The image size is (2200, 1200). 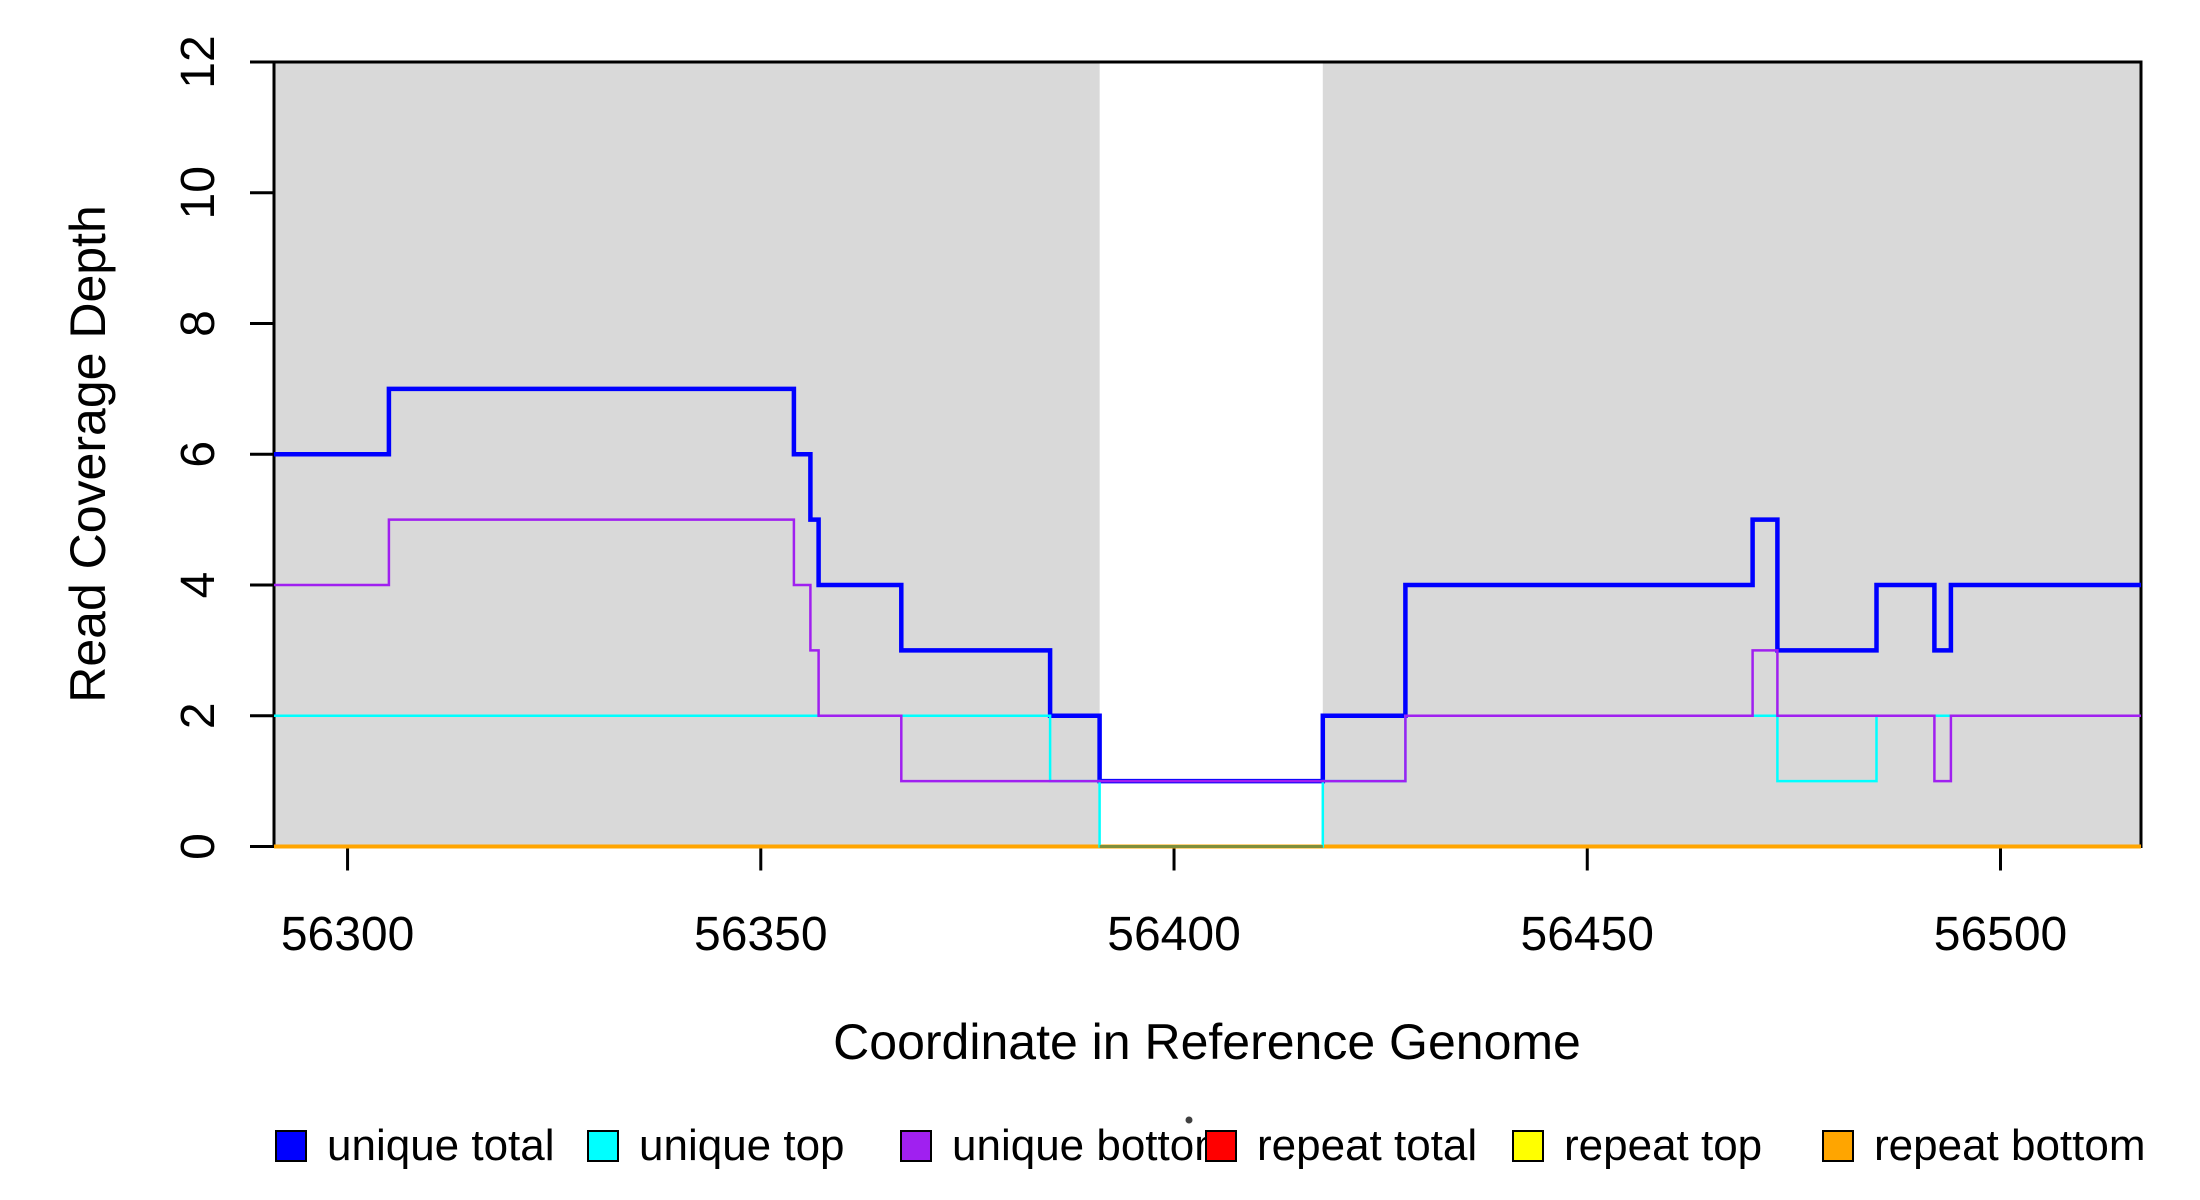 I want to click on legend-item-repeat-bottom: repeat bottom, so click(x=1984, y=1145).